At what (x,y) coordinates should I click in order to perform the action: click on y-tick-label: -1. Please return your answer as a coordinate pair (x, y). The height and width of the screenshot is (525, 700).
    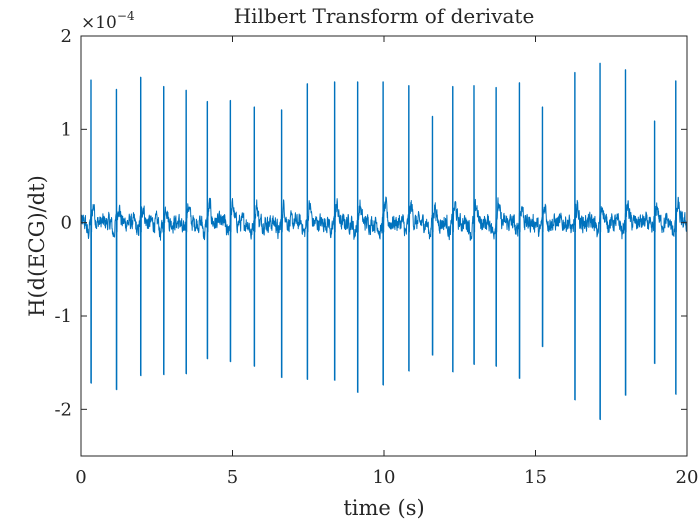
    Looking at the image, I should click on (63, 316).